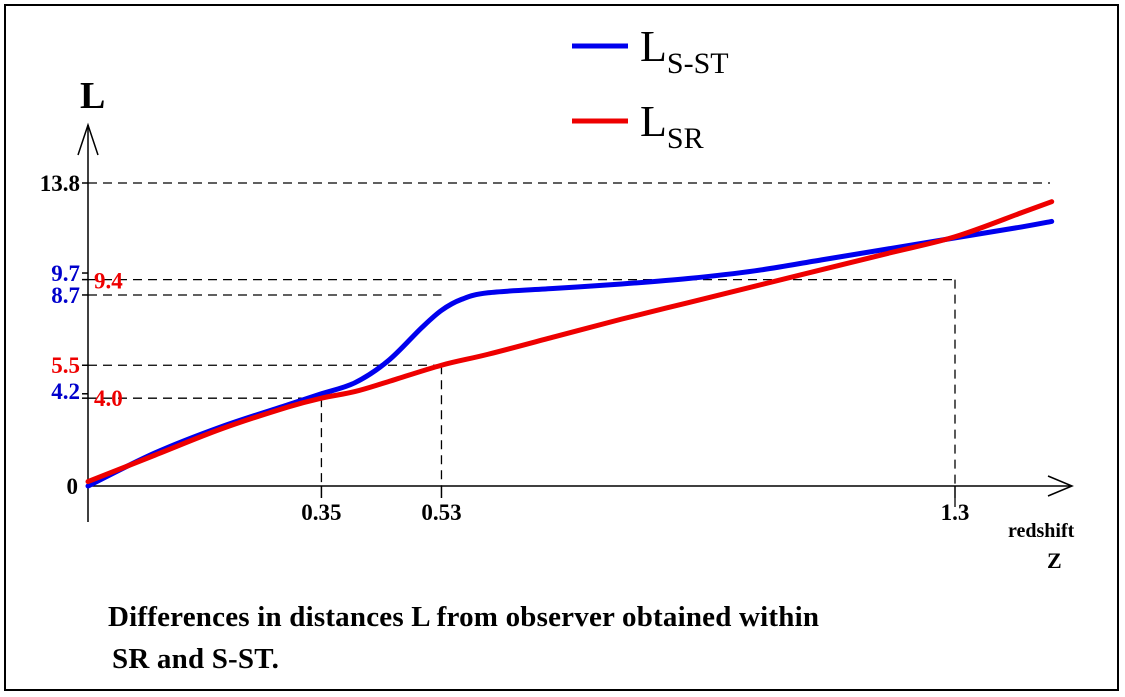 This screenshot has height=697, width=1125. I want to click on y-9-4-label: 9.4, so click(108, 281).